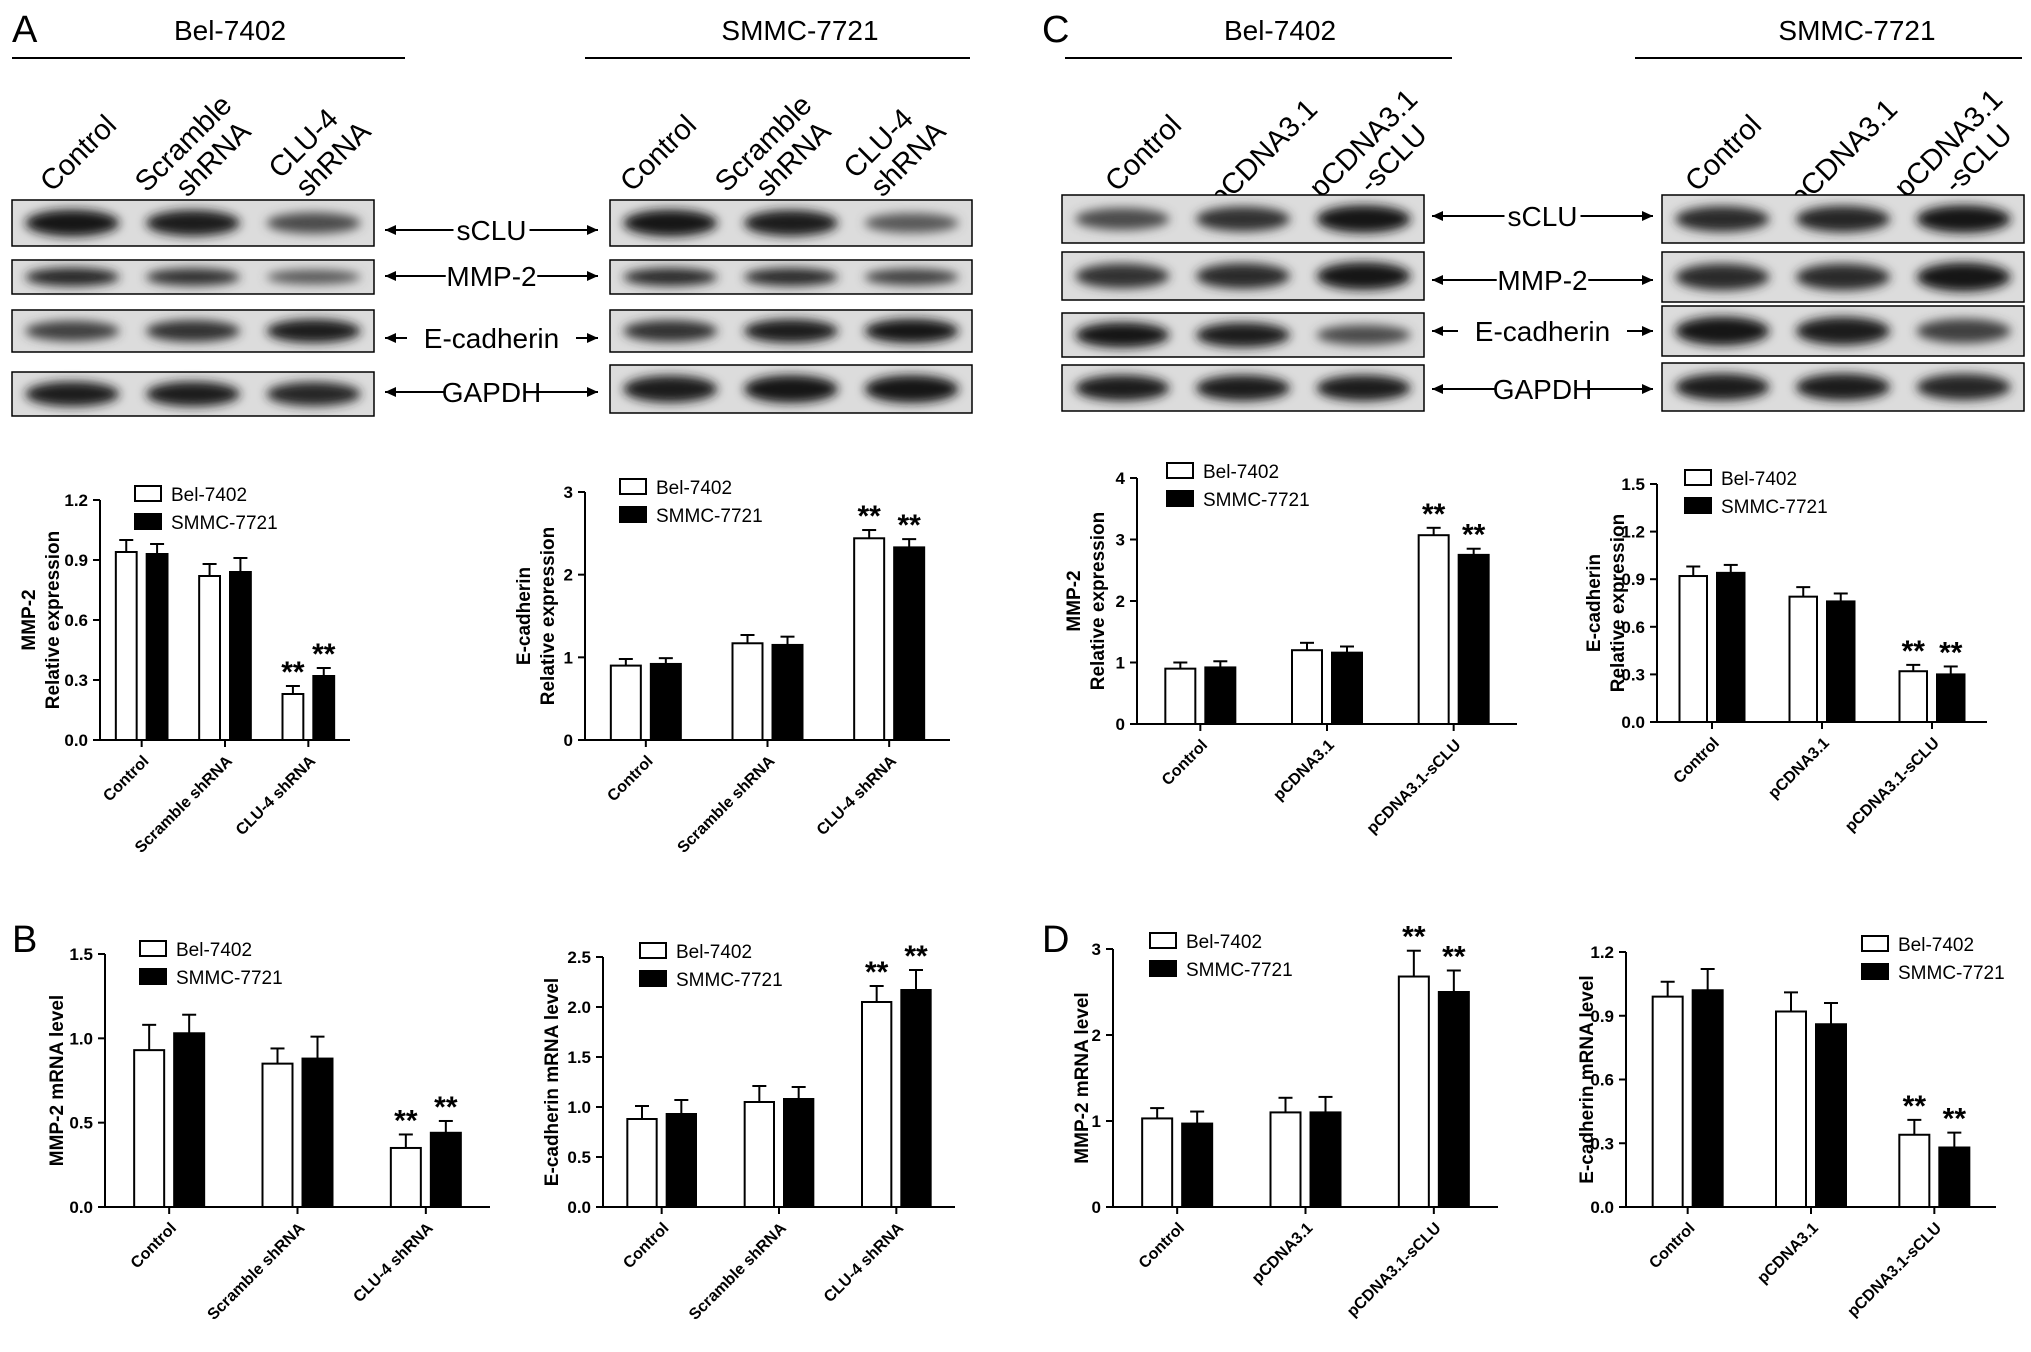 Image resolution: width=2031 pixels, height=1352 pixels. Describe the element at coordinates (76, 560) in the screenshot. I see `y-tick-label: 0.9` at that location.